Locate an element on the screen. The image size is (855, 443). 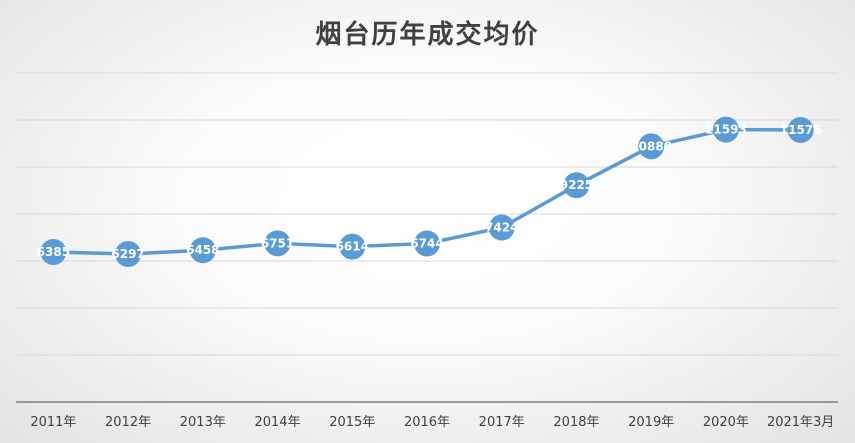
x-tick-label: 2015年 is located at coordinates (352, 422).